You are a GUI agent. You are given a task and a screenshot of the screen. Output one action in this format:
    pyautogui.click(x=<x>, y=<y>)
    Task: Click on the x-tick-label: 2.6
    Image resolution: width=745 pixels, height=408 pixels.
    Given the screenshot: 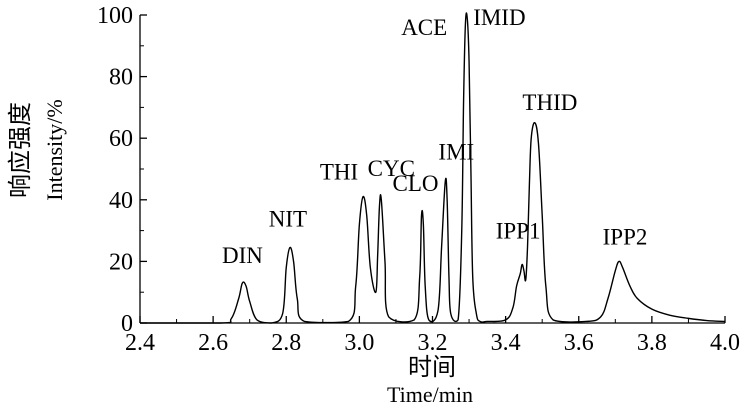 What is the action you would take?
    pyautogui.click(x=213, y=343)
    